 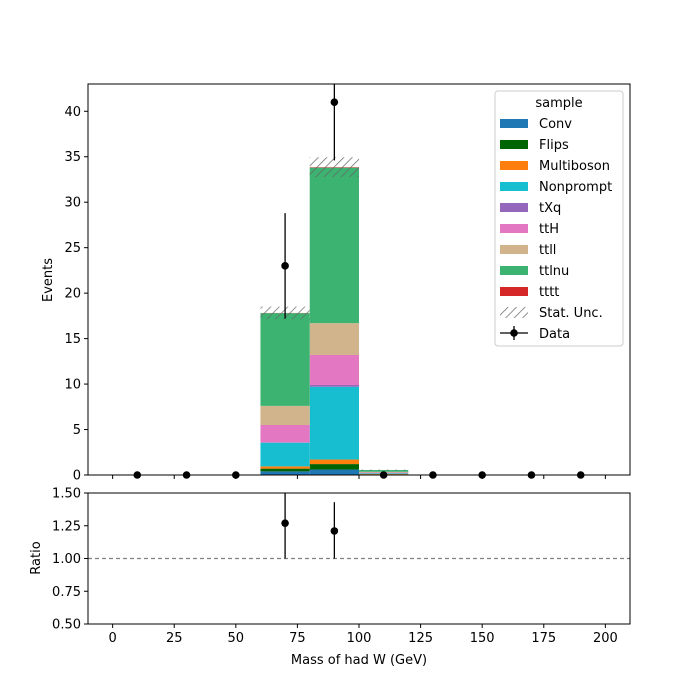 I want to click on legend-label-multiboson: Multiboson, so click(x=574, y=166).